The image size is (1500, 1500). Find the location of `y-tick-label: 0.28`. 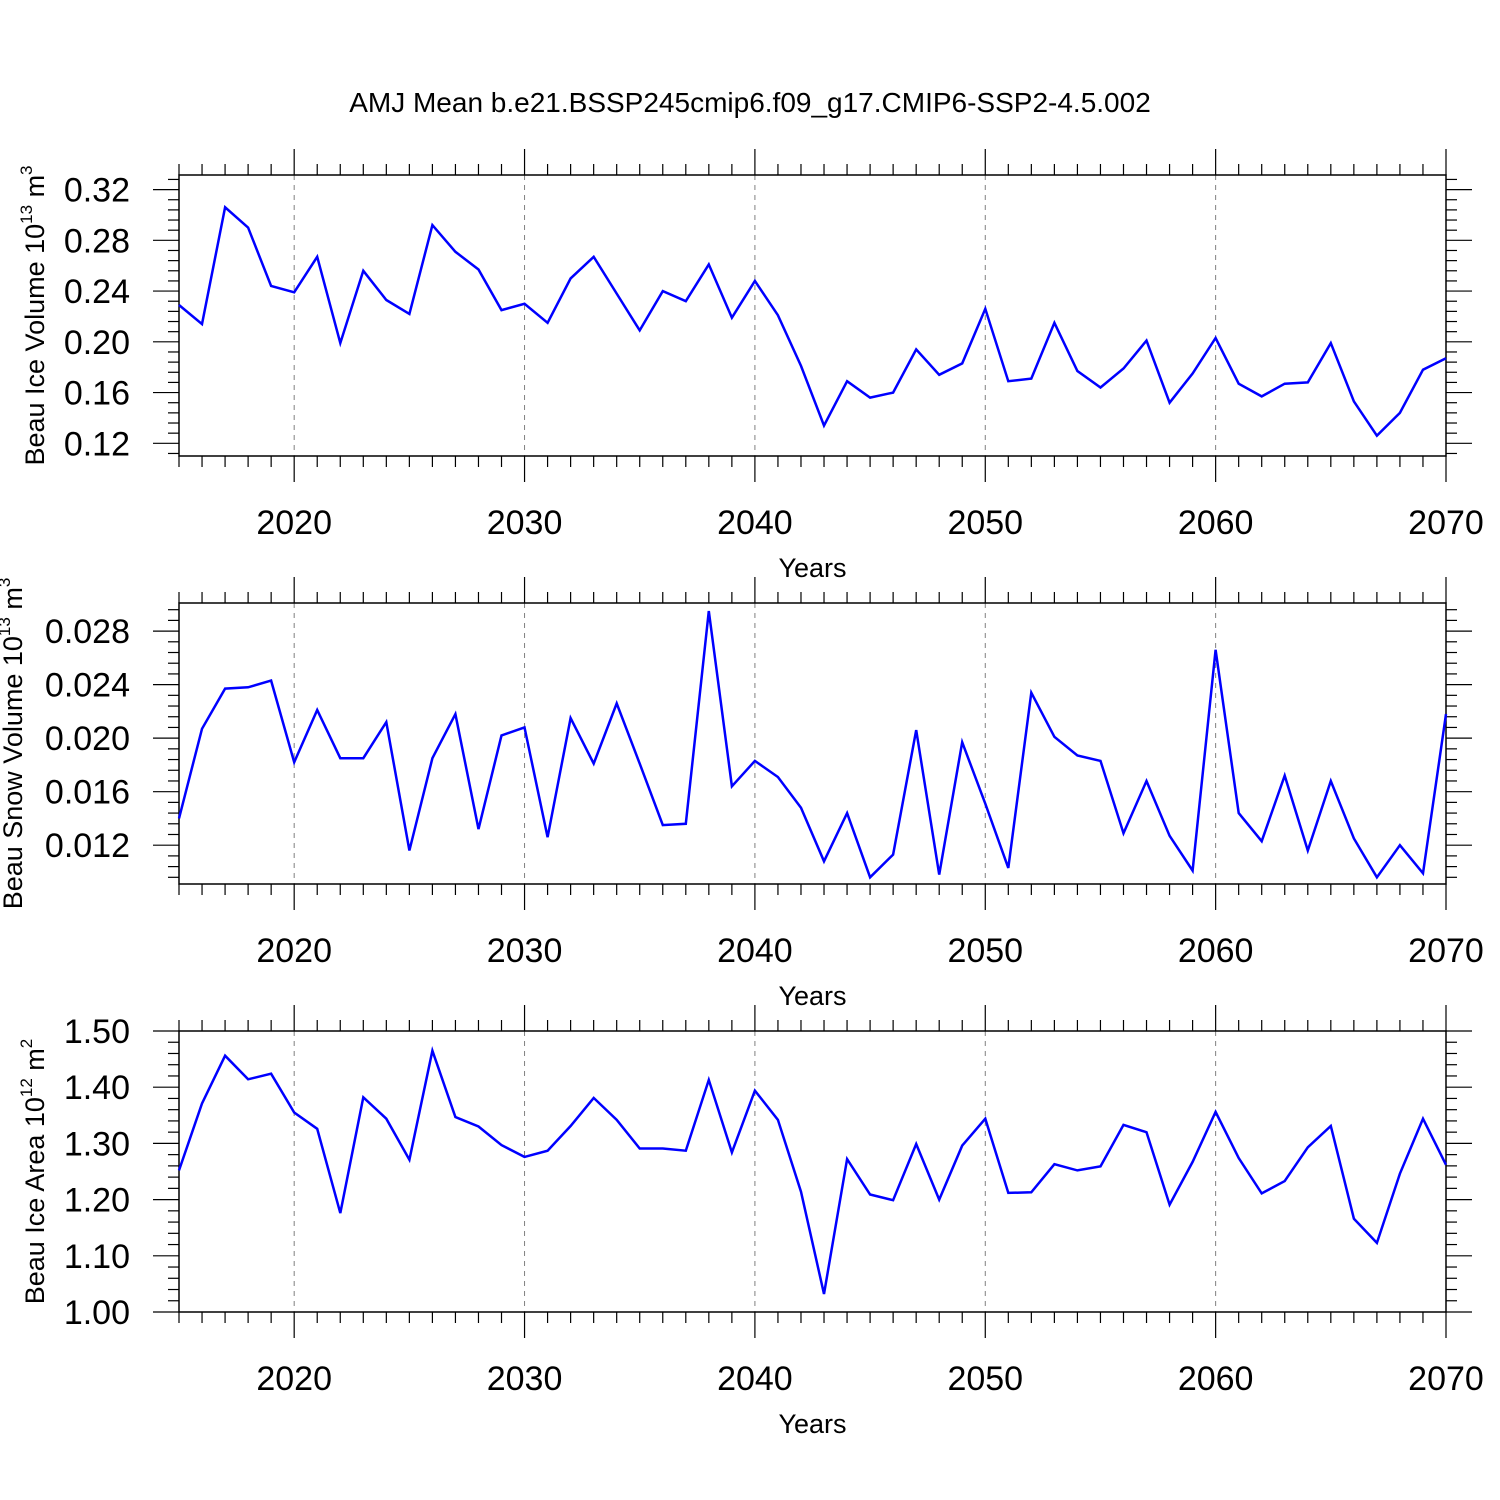

y-tick-label: 0.28 is located at coordinates (97, 241).